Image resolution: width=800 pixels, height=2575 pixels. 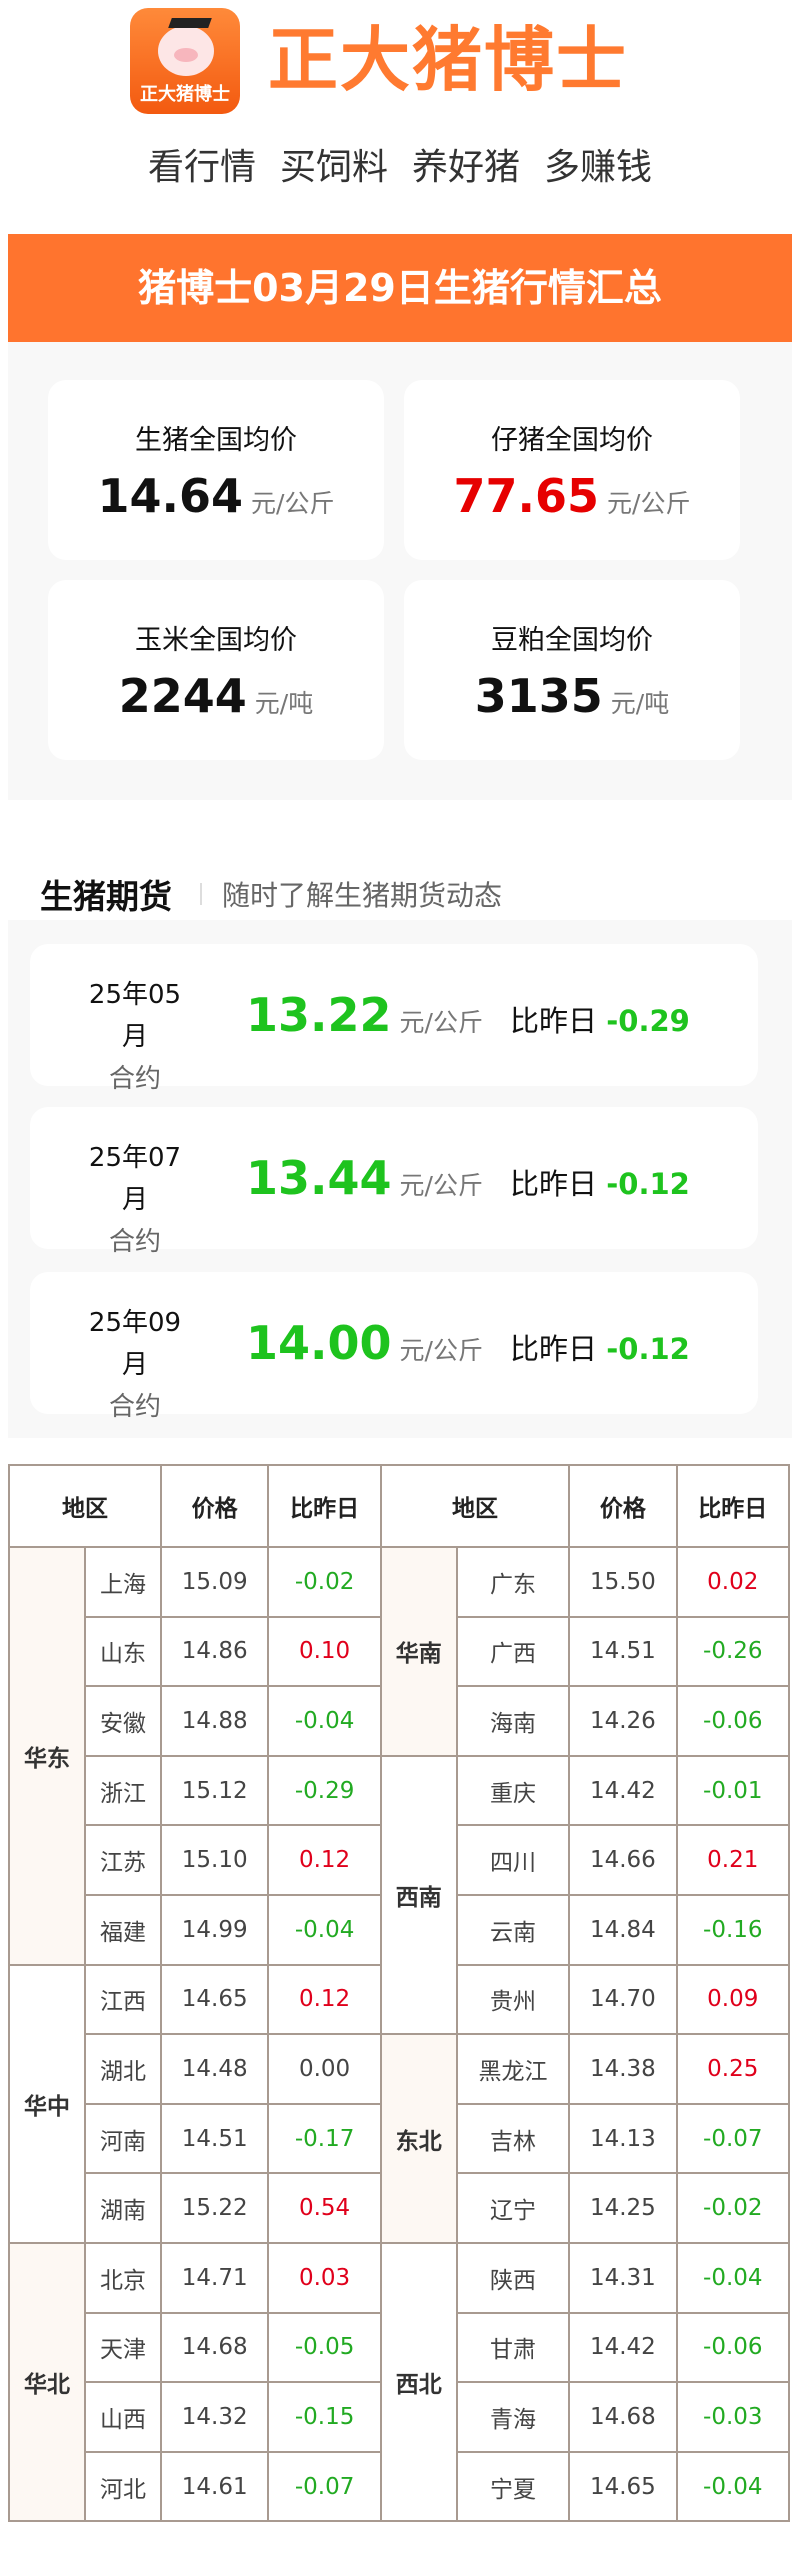 I want to click on province: 安徽, so click(x=122, y=1721).